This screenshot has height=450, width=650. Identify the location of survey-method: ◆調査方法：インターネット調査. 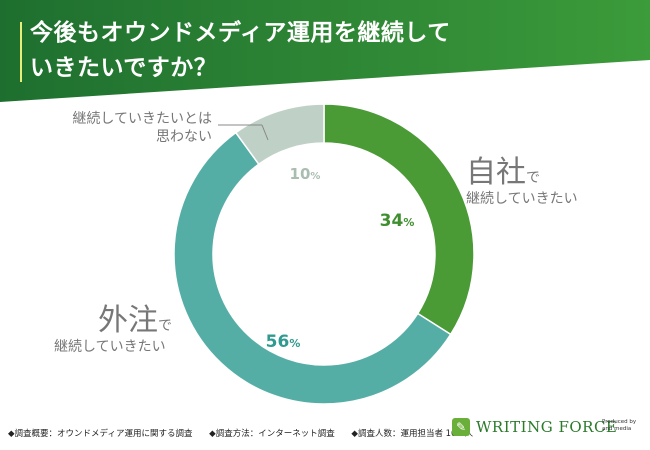
(272, 434).